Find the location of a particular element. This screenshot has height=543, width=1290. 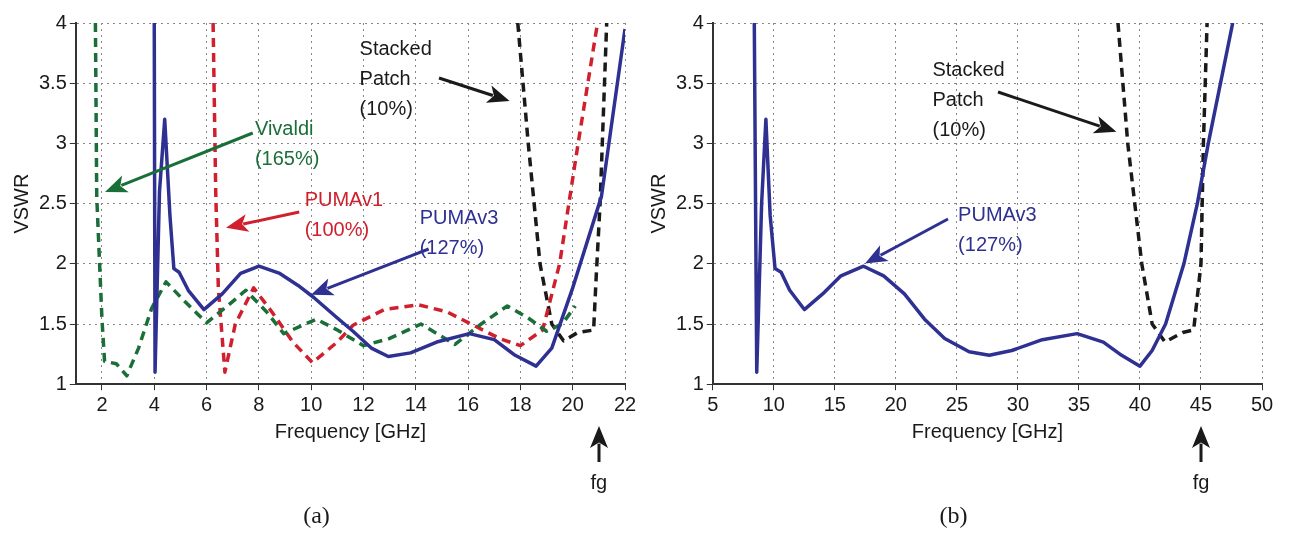

x-tick-label: 8 is located at coordinates (259, 403).